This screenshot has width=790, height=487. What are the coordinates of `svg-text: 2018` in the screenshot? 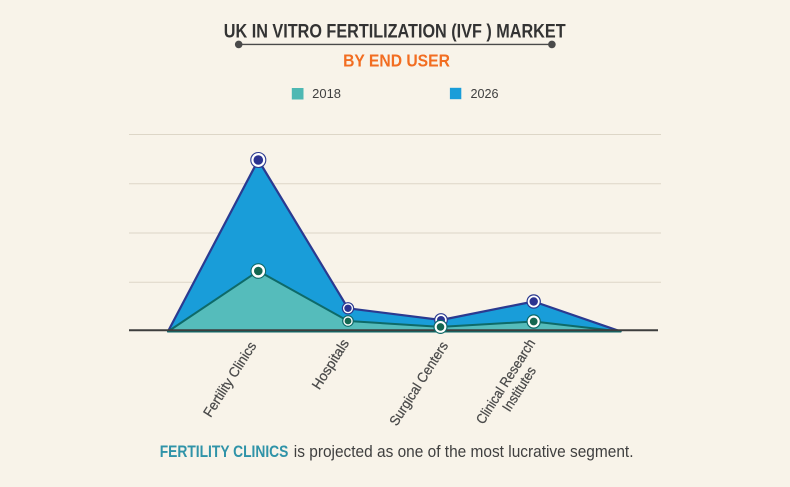 It's located at (326, 93).